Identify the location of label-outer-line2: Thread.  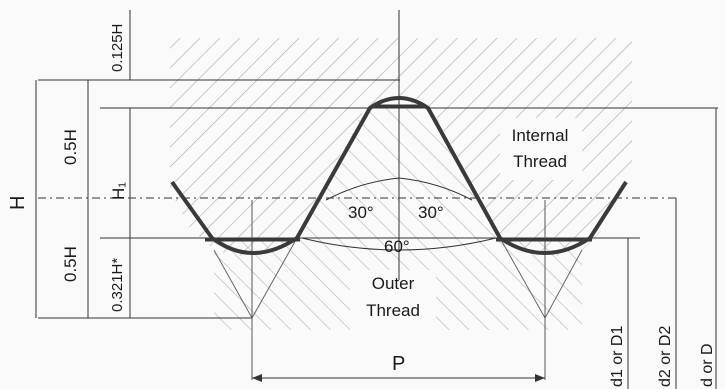
(393, 310).